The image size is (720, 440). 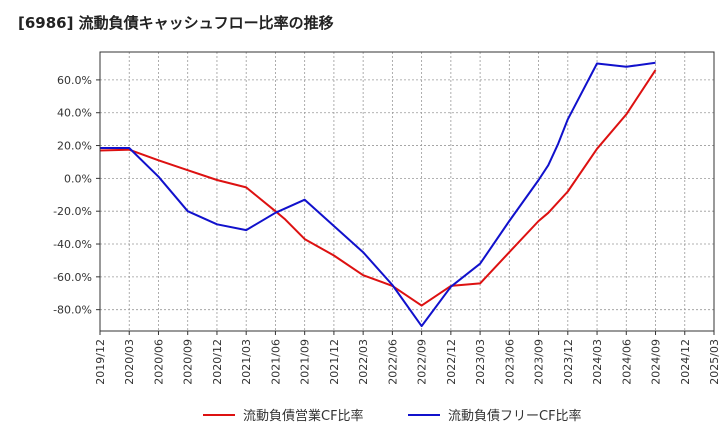 I want to click on x-tick-label: 2022/03, so click(x=363, y=362).